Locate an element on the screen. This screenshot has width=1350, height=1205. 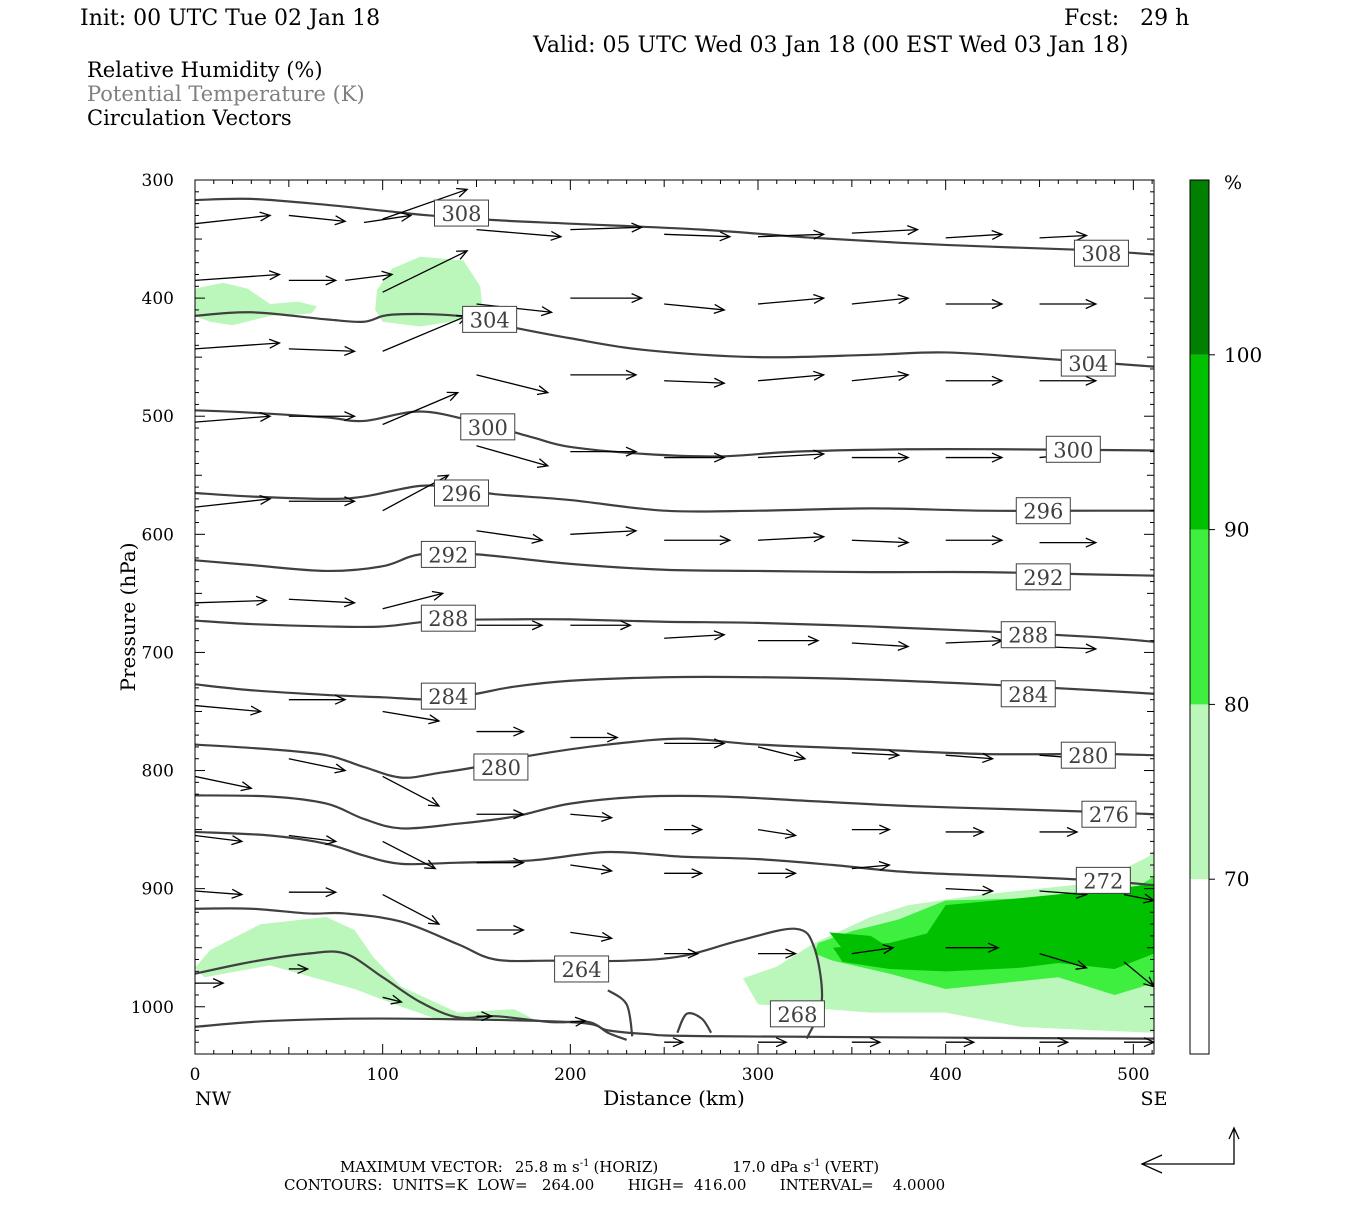
theta-label-308: 308 is located at coordinates (1101, 253).